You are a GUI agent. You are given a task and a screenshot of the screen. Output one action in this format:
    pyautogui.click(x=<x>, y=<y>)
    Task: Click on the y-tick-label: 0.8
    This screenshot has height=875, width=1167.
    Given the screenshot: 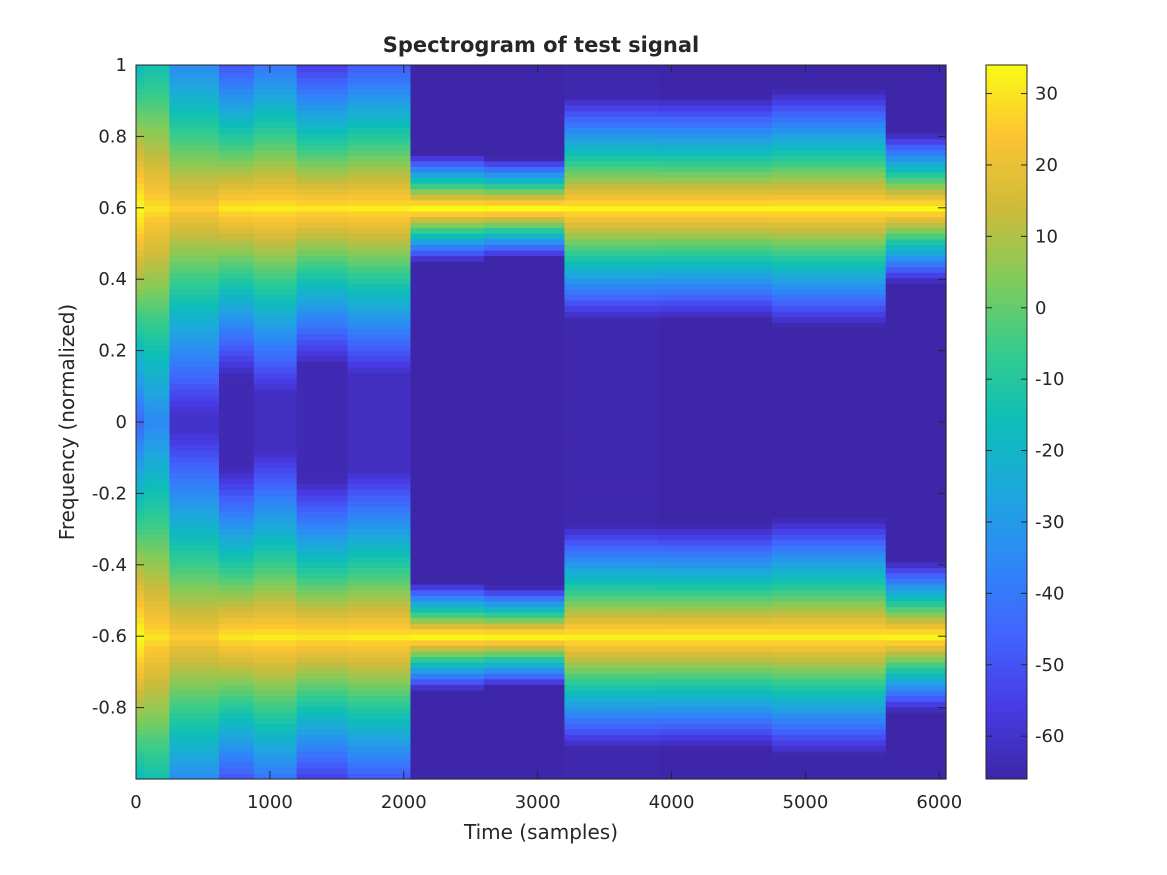 What is the action you would take?
    pyautogui.click(x=112, y=136)
    